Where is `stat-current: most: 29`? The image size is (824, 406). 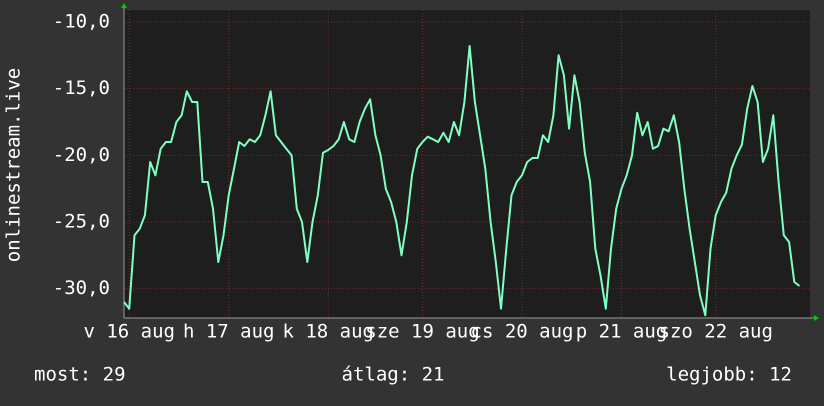
stat-current: most: 29 is located at coordinates (80, 375).